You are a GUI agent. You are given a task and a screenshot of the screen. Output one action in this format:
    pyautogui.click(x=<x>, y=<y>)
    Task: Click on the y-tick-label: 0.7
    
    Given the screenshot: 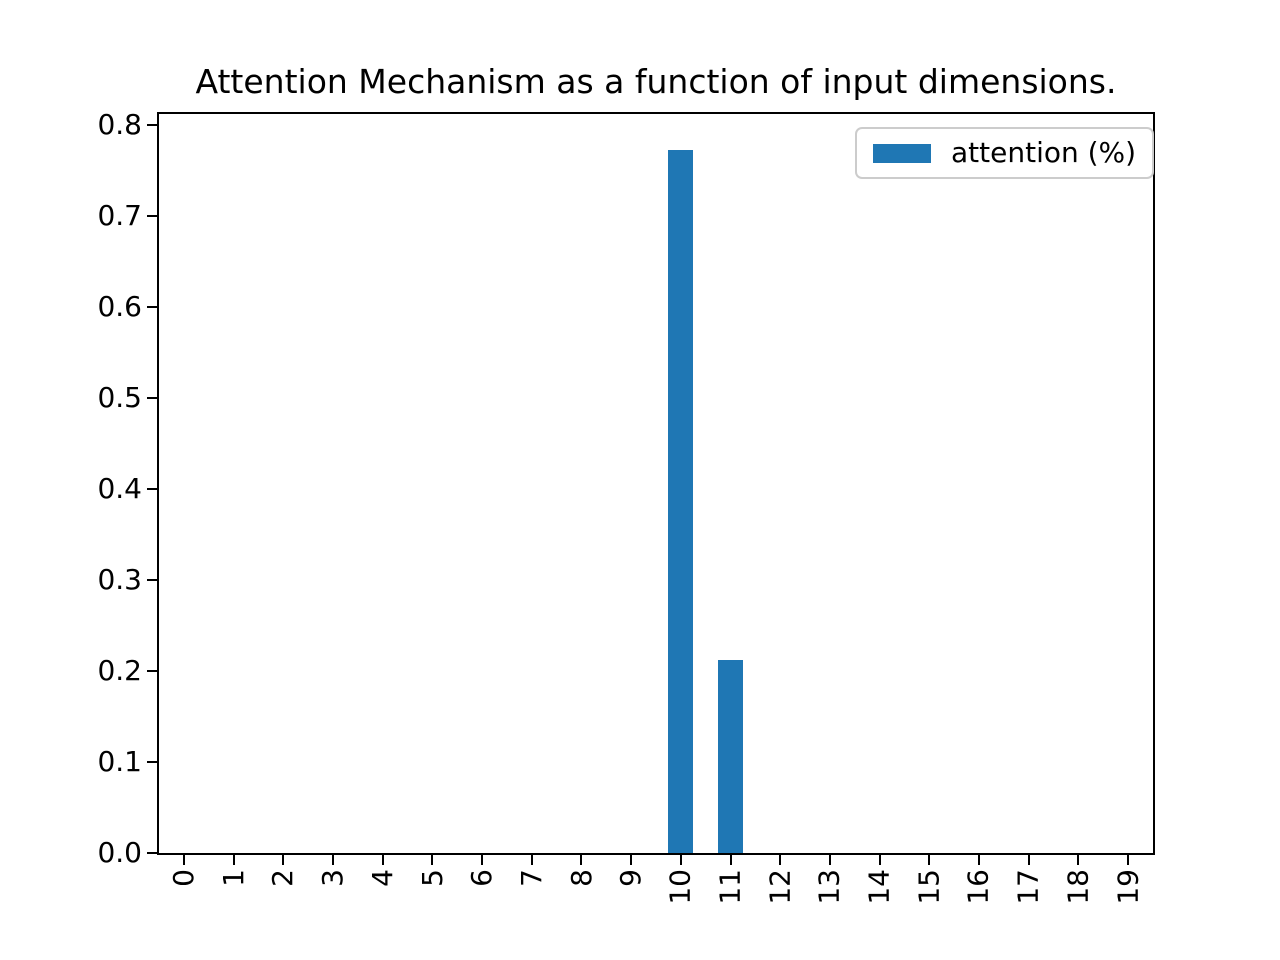 What is the action you would take?
    pyautogui.click(x=119, y=215)
    